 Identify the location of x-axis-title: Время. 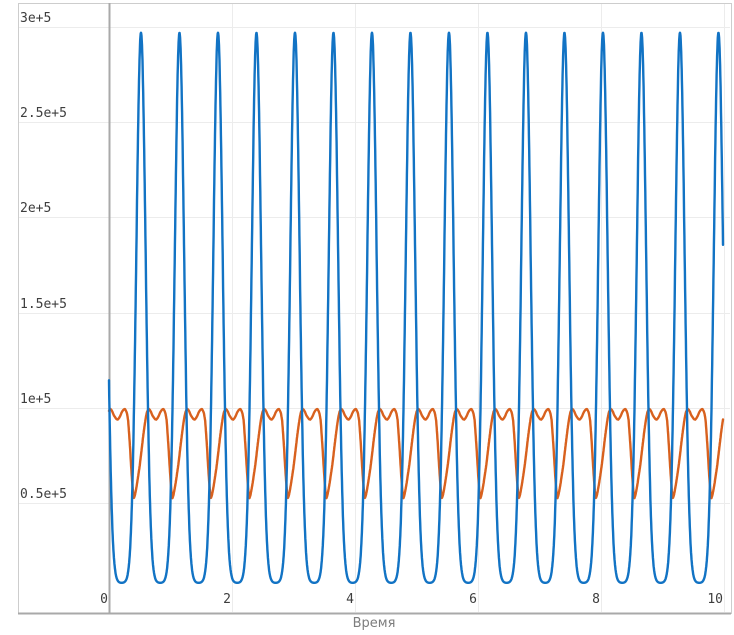
(374, 623).